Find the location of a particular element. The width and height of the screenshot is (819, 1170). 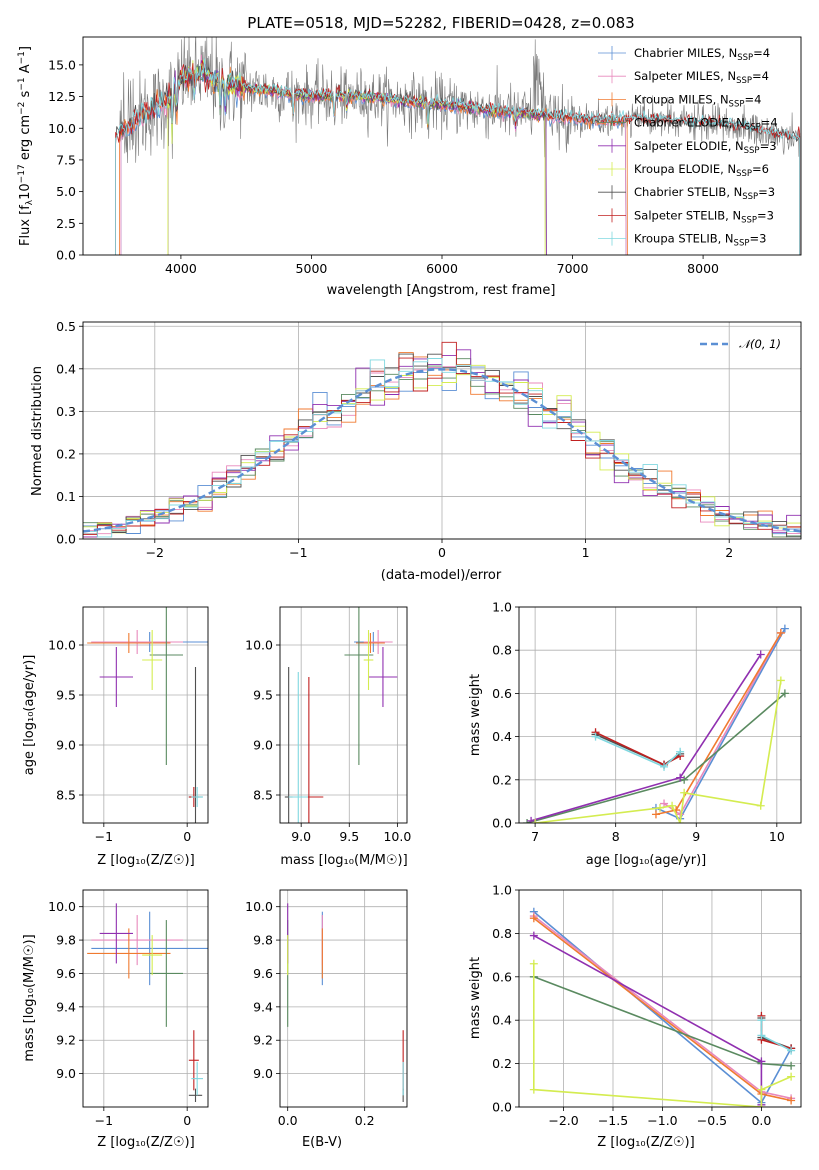

mass-vs-extinction-y-tick-label: 9.8 is located at coordinates (263, 940).